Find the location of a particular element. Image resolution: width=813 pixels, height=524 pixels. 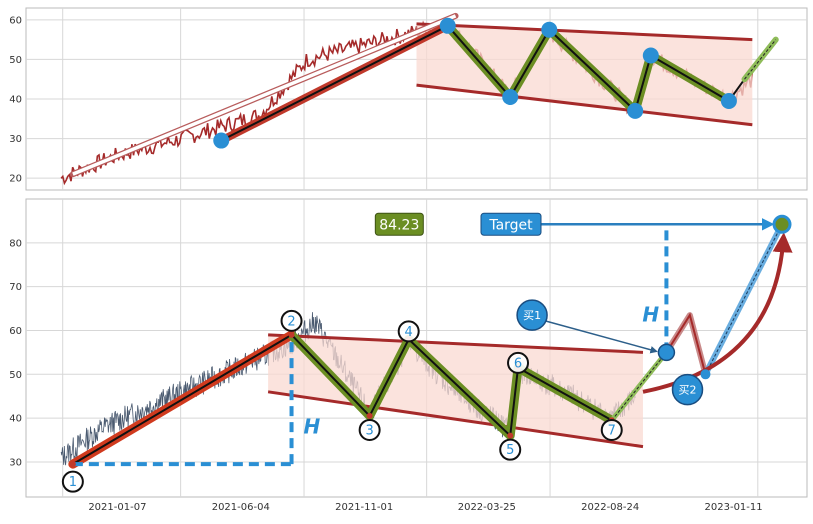

x-tick-label: 2022-08-24 is located at coordinates (610, 507).